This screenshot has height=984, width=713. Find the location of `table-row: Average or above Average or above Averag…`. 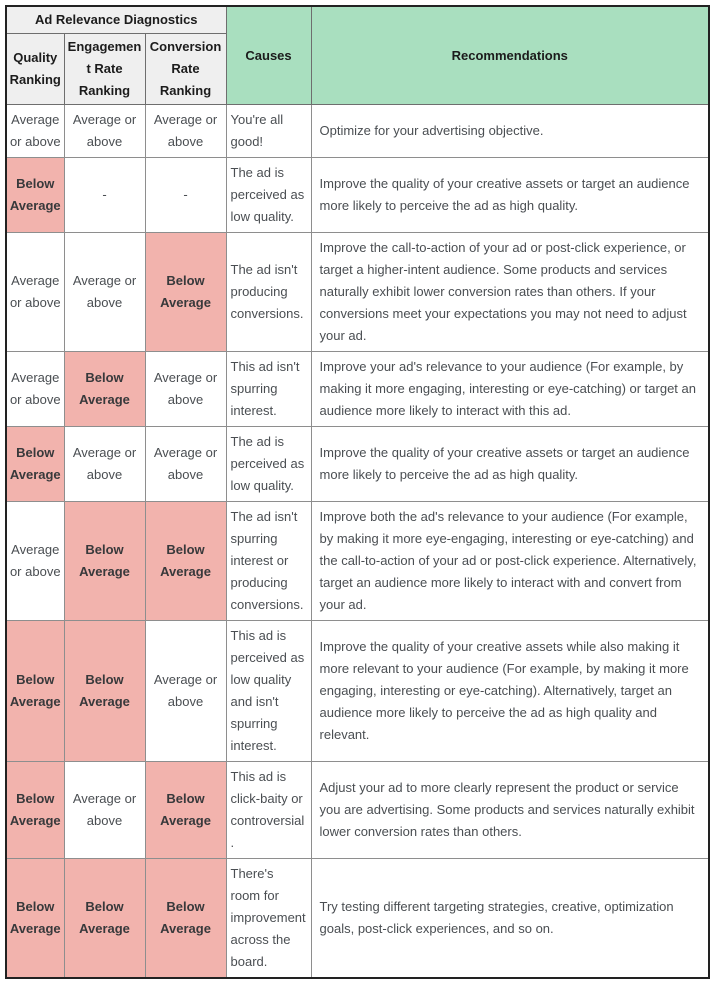

table-row: Average or above Average or above Averag… is located at coordinates (357, 131).